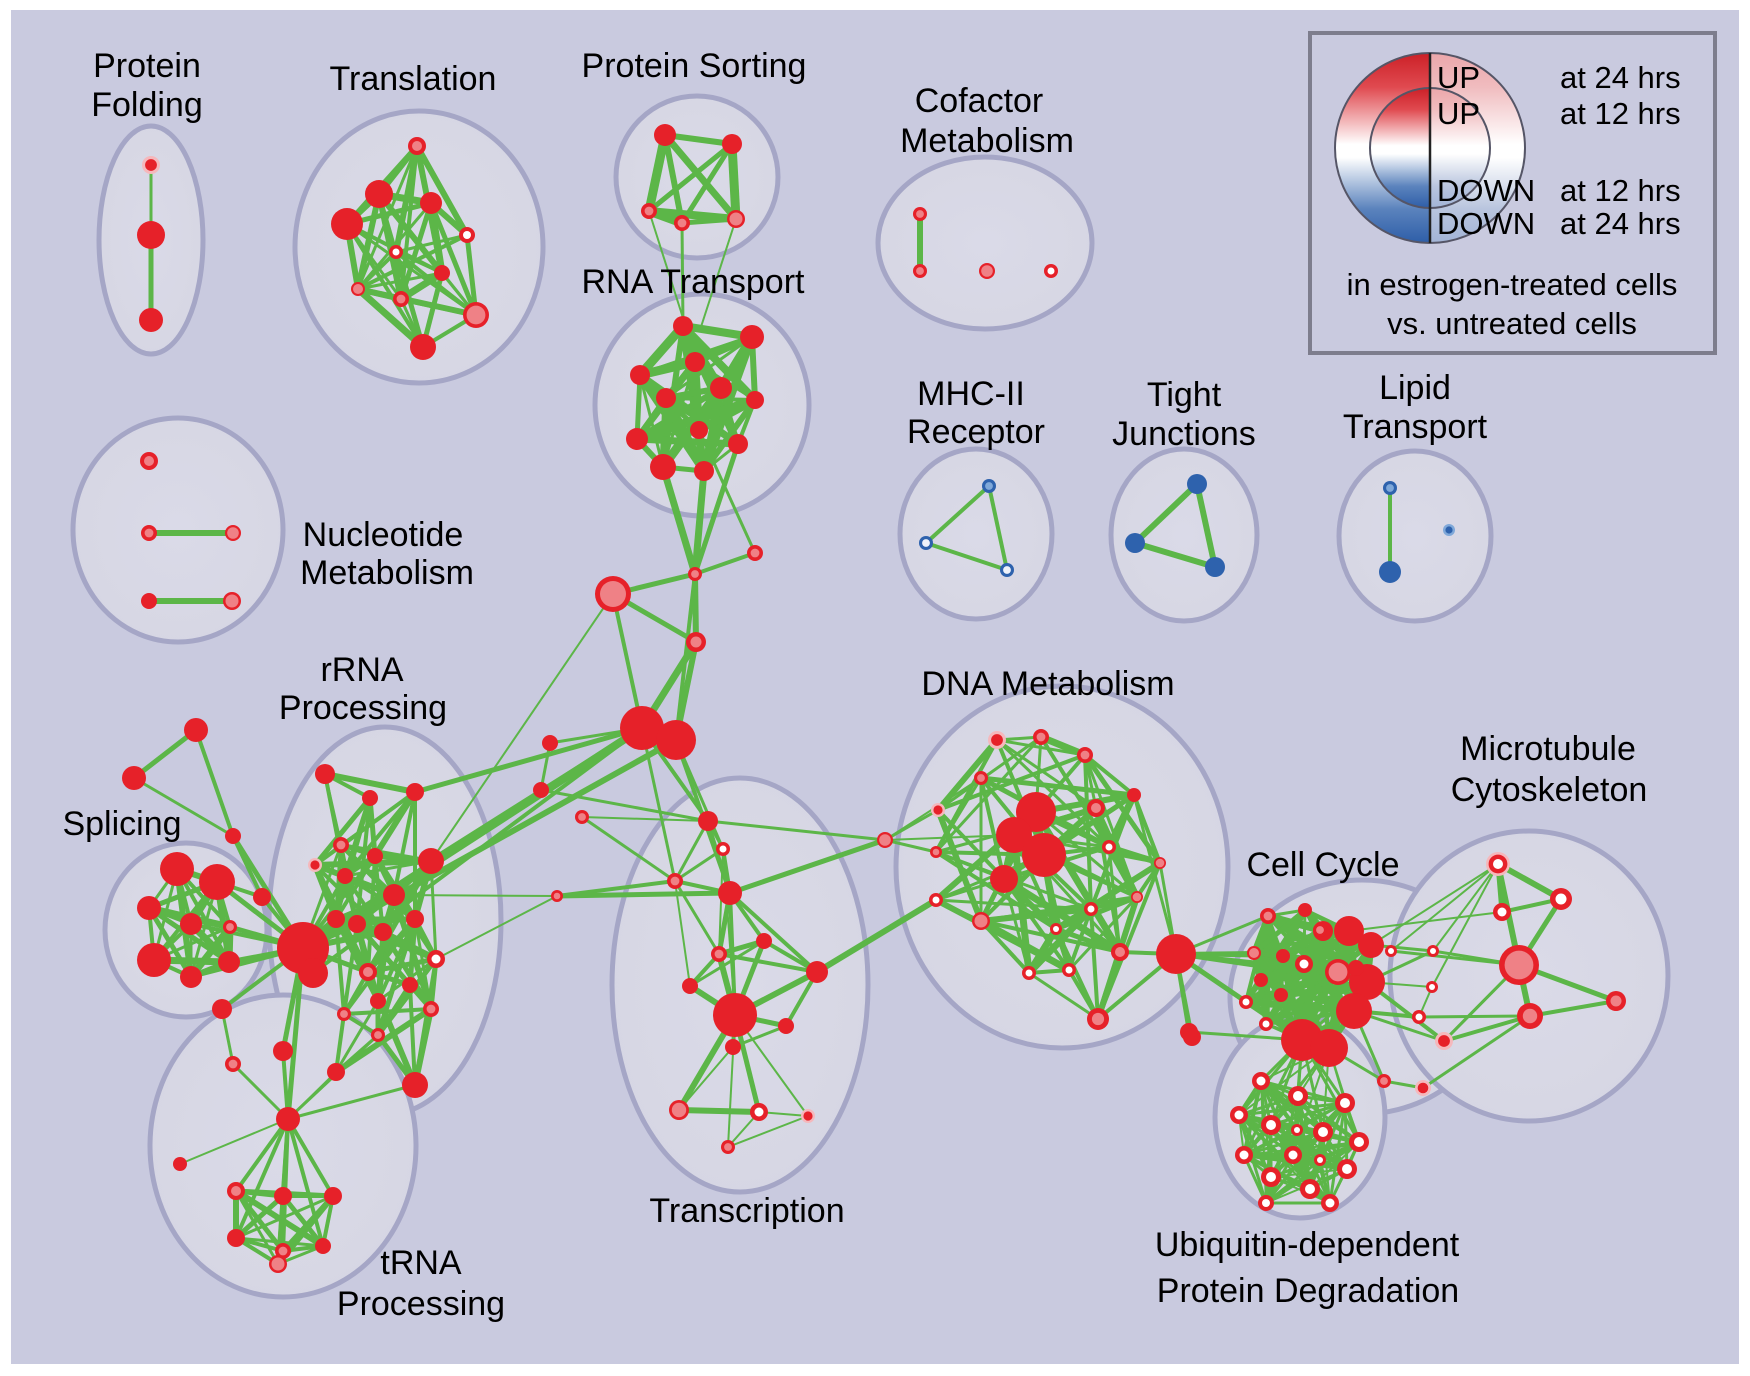 The image size is (1750, 1376). Describe the element at coordinates (421, 1263) in the screenshot. I see `svg-text: tRNA` at that location.